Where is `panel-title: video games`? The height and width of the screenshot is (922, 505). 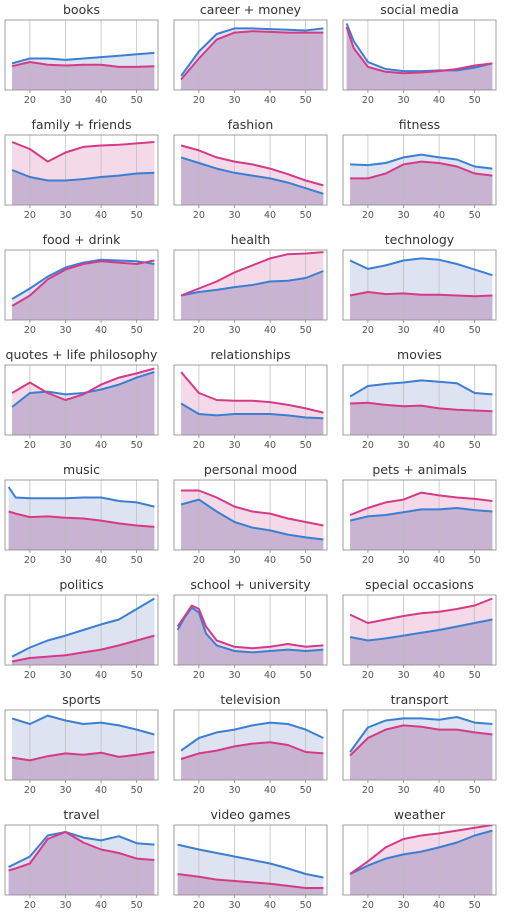
panel-title: video games is located at coordinates (250, 814).